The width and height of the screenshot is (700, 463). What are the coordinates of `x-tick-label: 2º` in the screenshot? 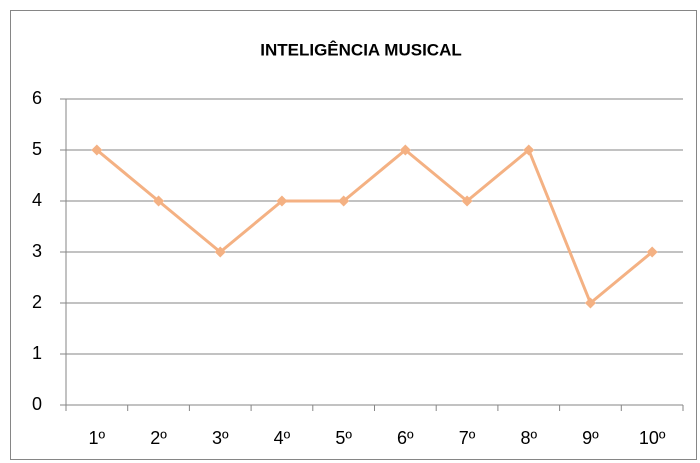 It's located at (158, 438).